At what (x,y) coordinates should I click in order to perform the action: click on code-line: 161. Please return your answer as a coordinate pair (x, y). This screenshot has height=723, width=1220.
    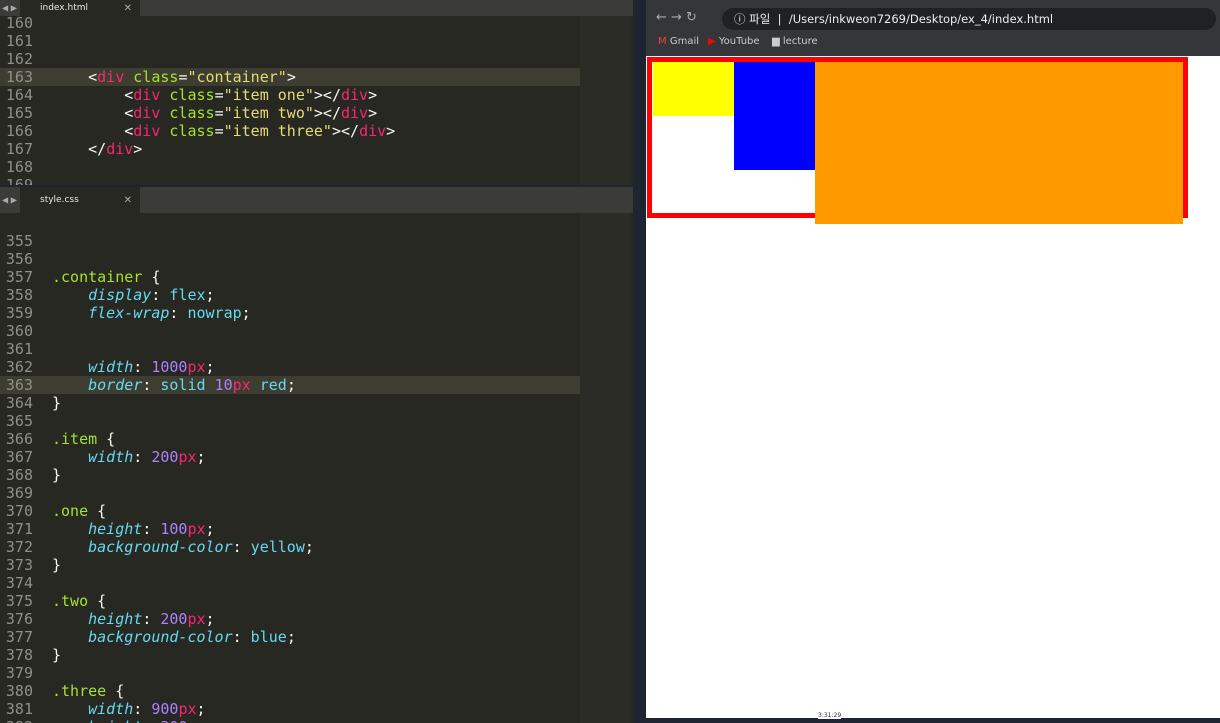
    Looking at the image, I should click on (290, 41).